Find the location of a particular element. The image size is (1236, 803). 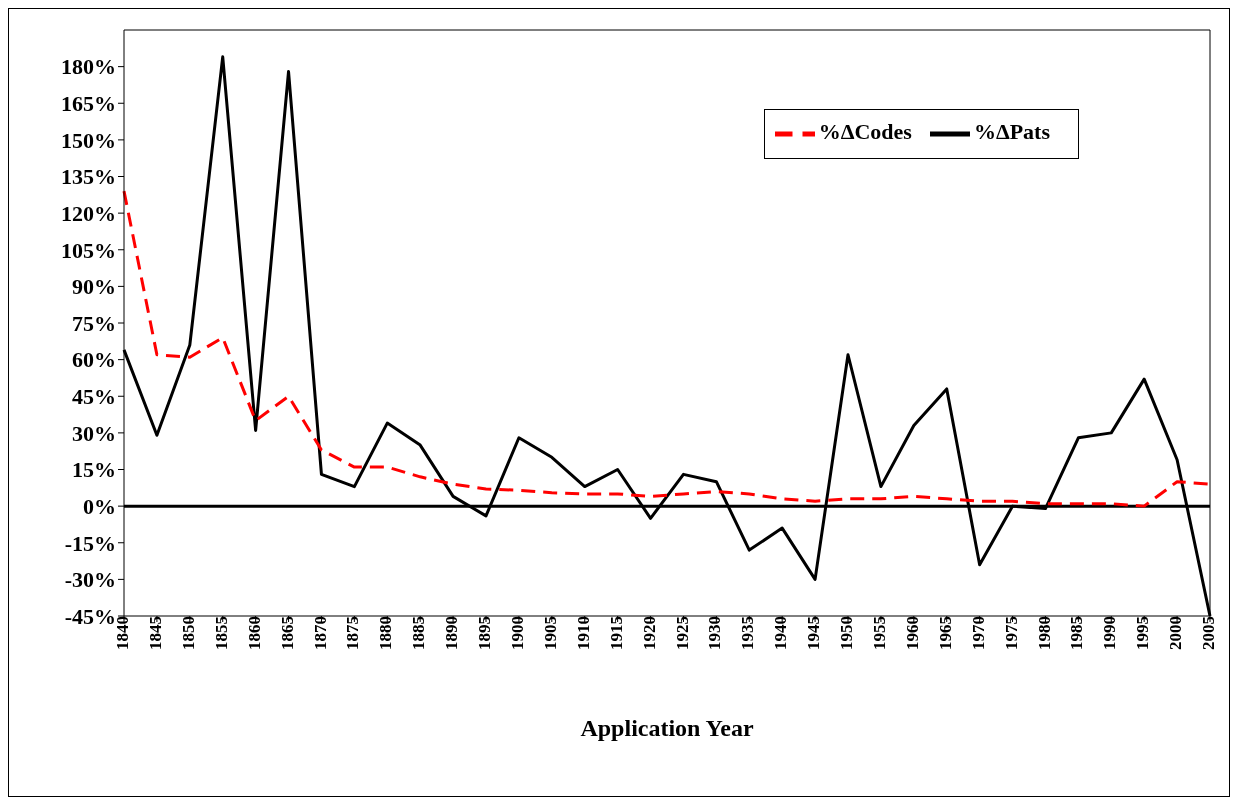

y-tick-label: 135% is located at coordinates (88, 177).